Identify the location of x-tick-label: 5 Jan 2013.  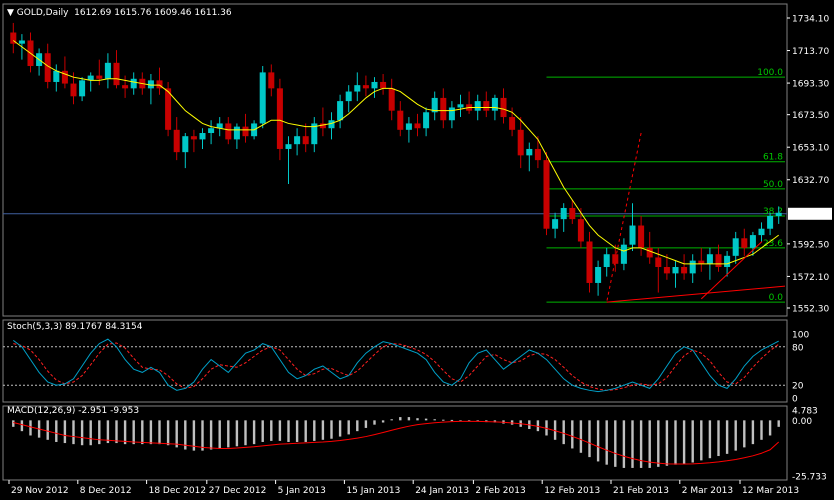
(302, 491).